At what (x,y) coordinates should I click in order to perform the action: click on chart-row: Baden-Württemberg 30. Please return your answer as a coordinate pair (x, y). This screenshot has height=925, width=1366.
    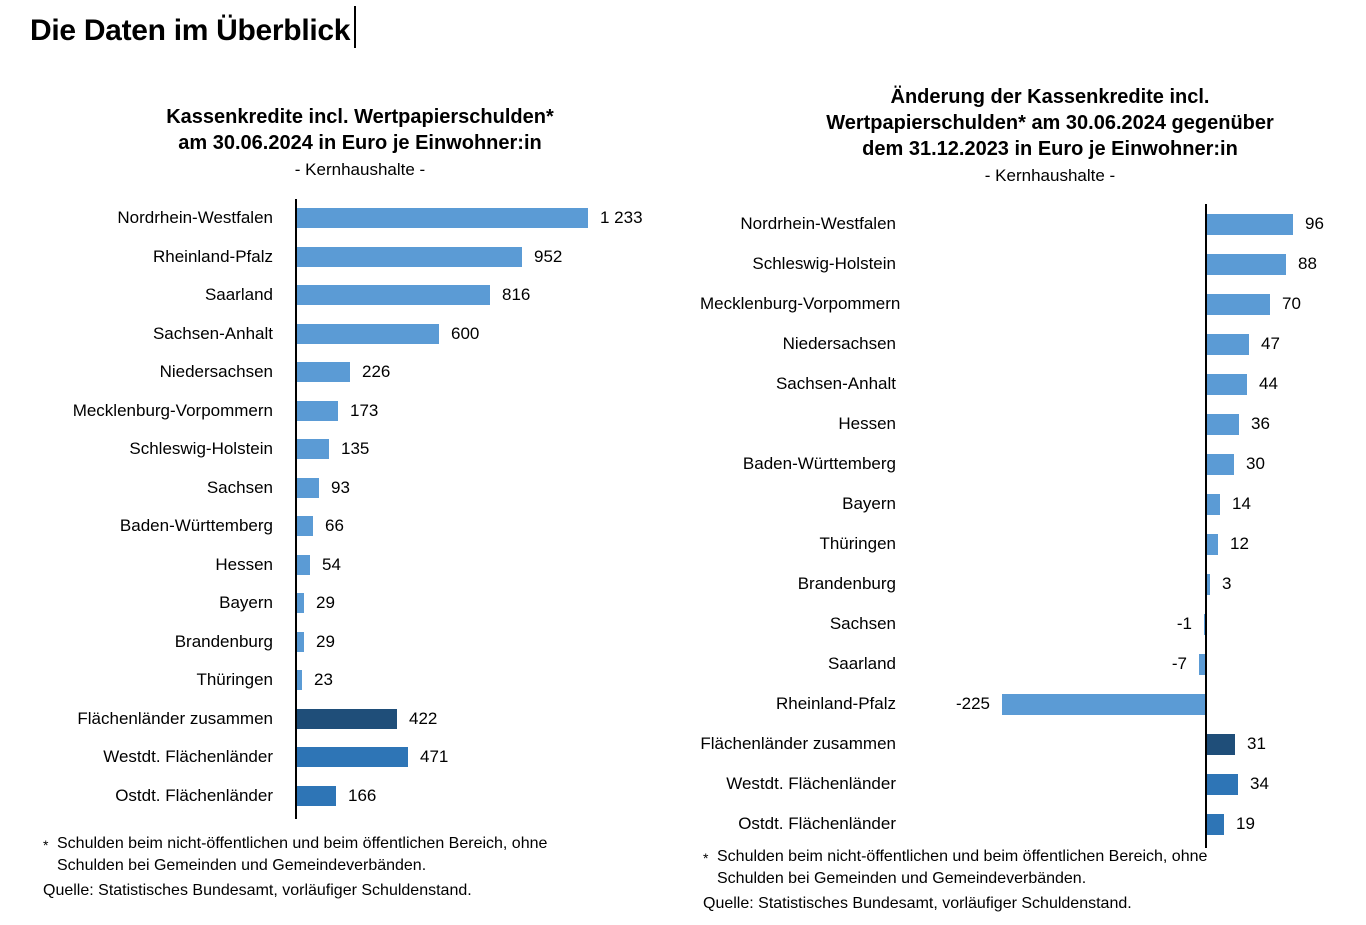
    Looking at the image, I should click on (1033, 464).